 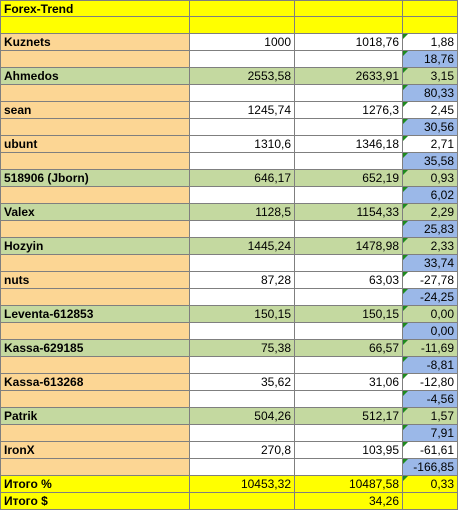 I want to click on current-balance-cell: 1346,18, so click(x=349, y=144).